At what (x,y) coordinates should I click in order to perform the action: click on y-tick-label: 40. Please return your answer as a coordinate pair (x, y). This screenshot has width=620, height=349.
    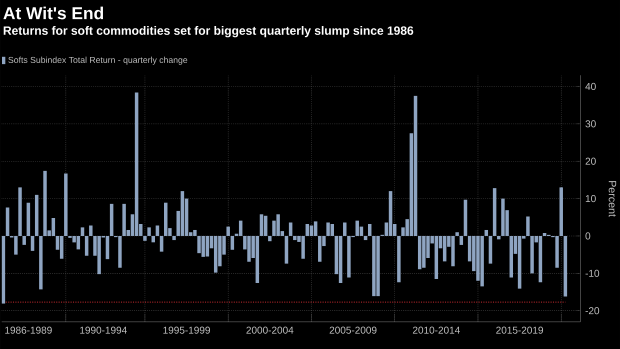
    Looking at the image, I should click on (590, 86).